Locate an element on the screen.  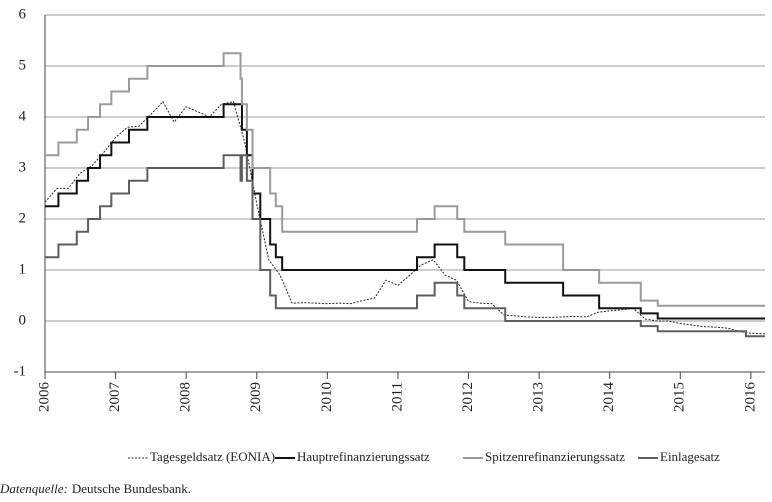
y-tick-label: 5 is located at coordinates (23, 65).